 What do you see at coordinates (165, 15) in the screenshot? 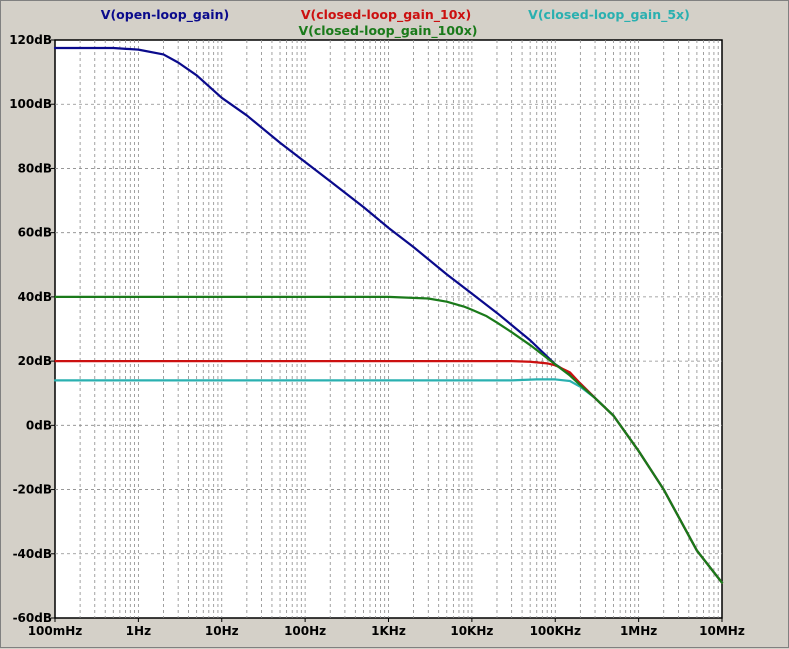
I see `legend-entry-v-open-loop-gain: V(open-loop_gain)` at bounding box center [165, 15].